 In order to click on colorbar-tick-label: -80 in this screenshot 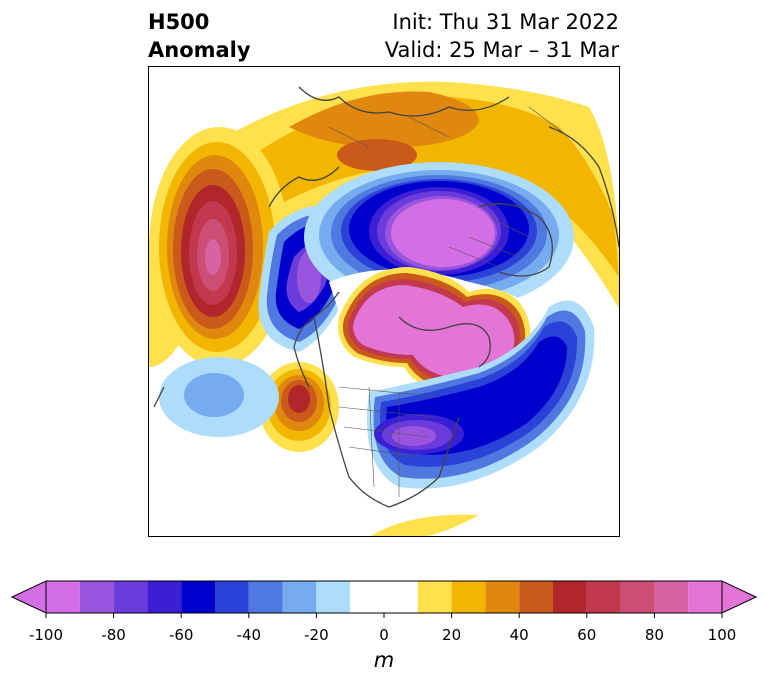, I will do `click(113, 635)`.